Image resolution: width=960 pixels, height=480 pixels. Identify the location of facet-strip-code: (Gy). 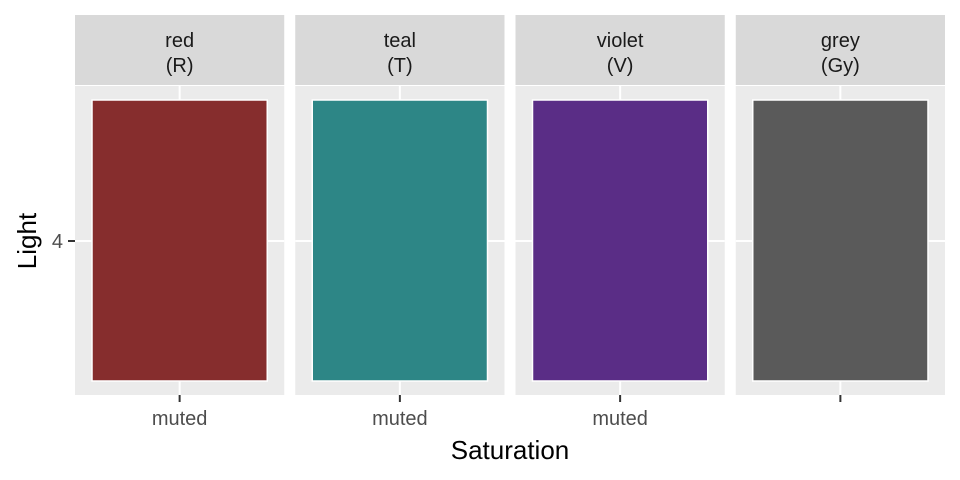
(840, 66).